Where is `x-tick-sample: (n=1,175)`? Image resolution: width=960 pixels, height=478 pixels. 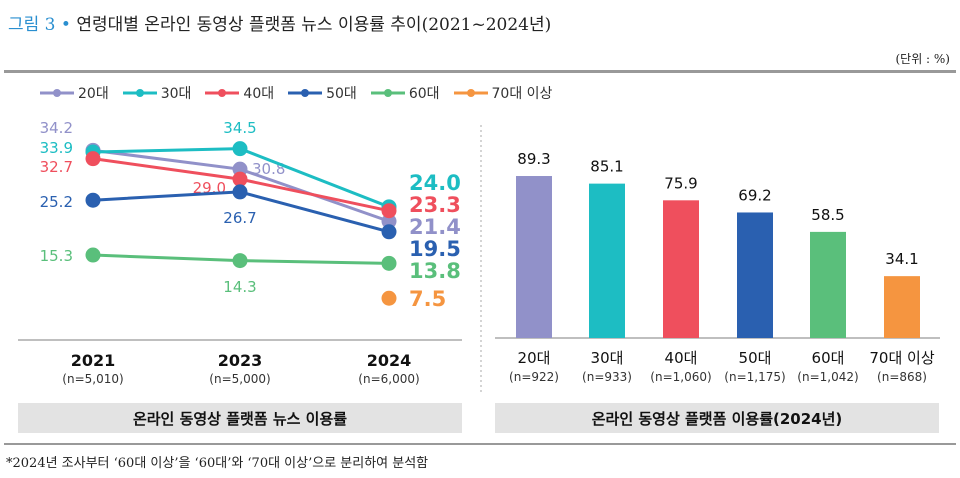 x-tick-sample: (n=1,175) is located at coordinates (754, 377).